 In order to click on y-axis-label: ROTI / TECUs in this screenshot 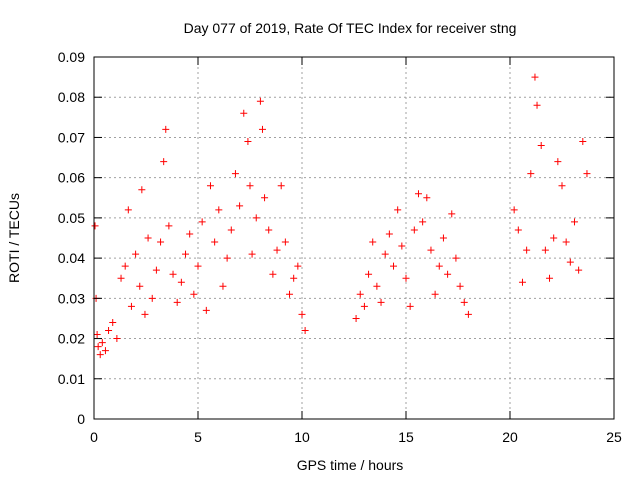, I will do `click(14, 238)`.